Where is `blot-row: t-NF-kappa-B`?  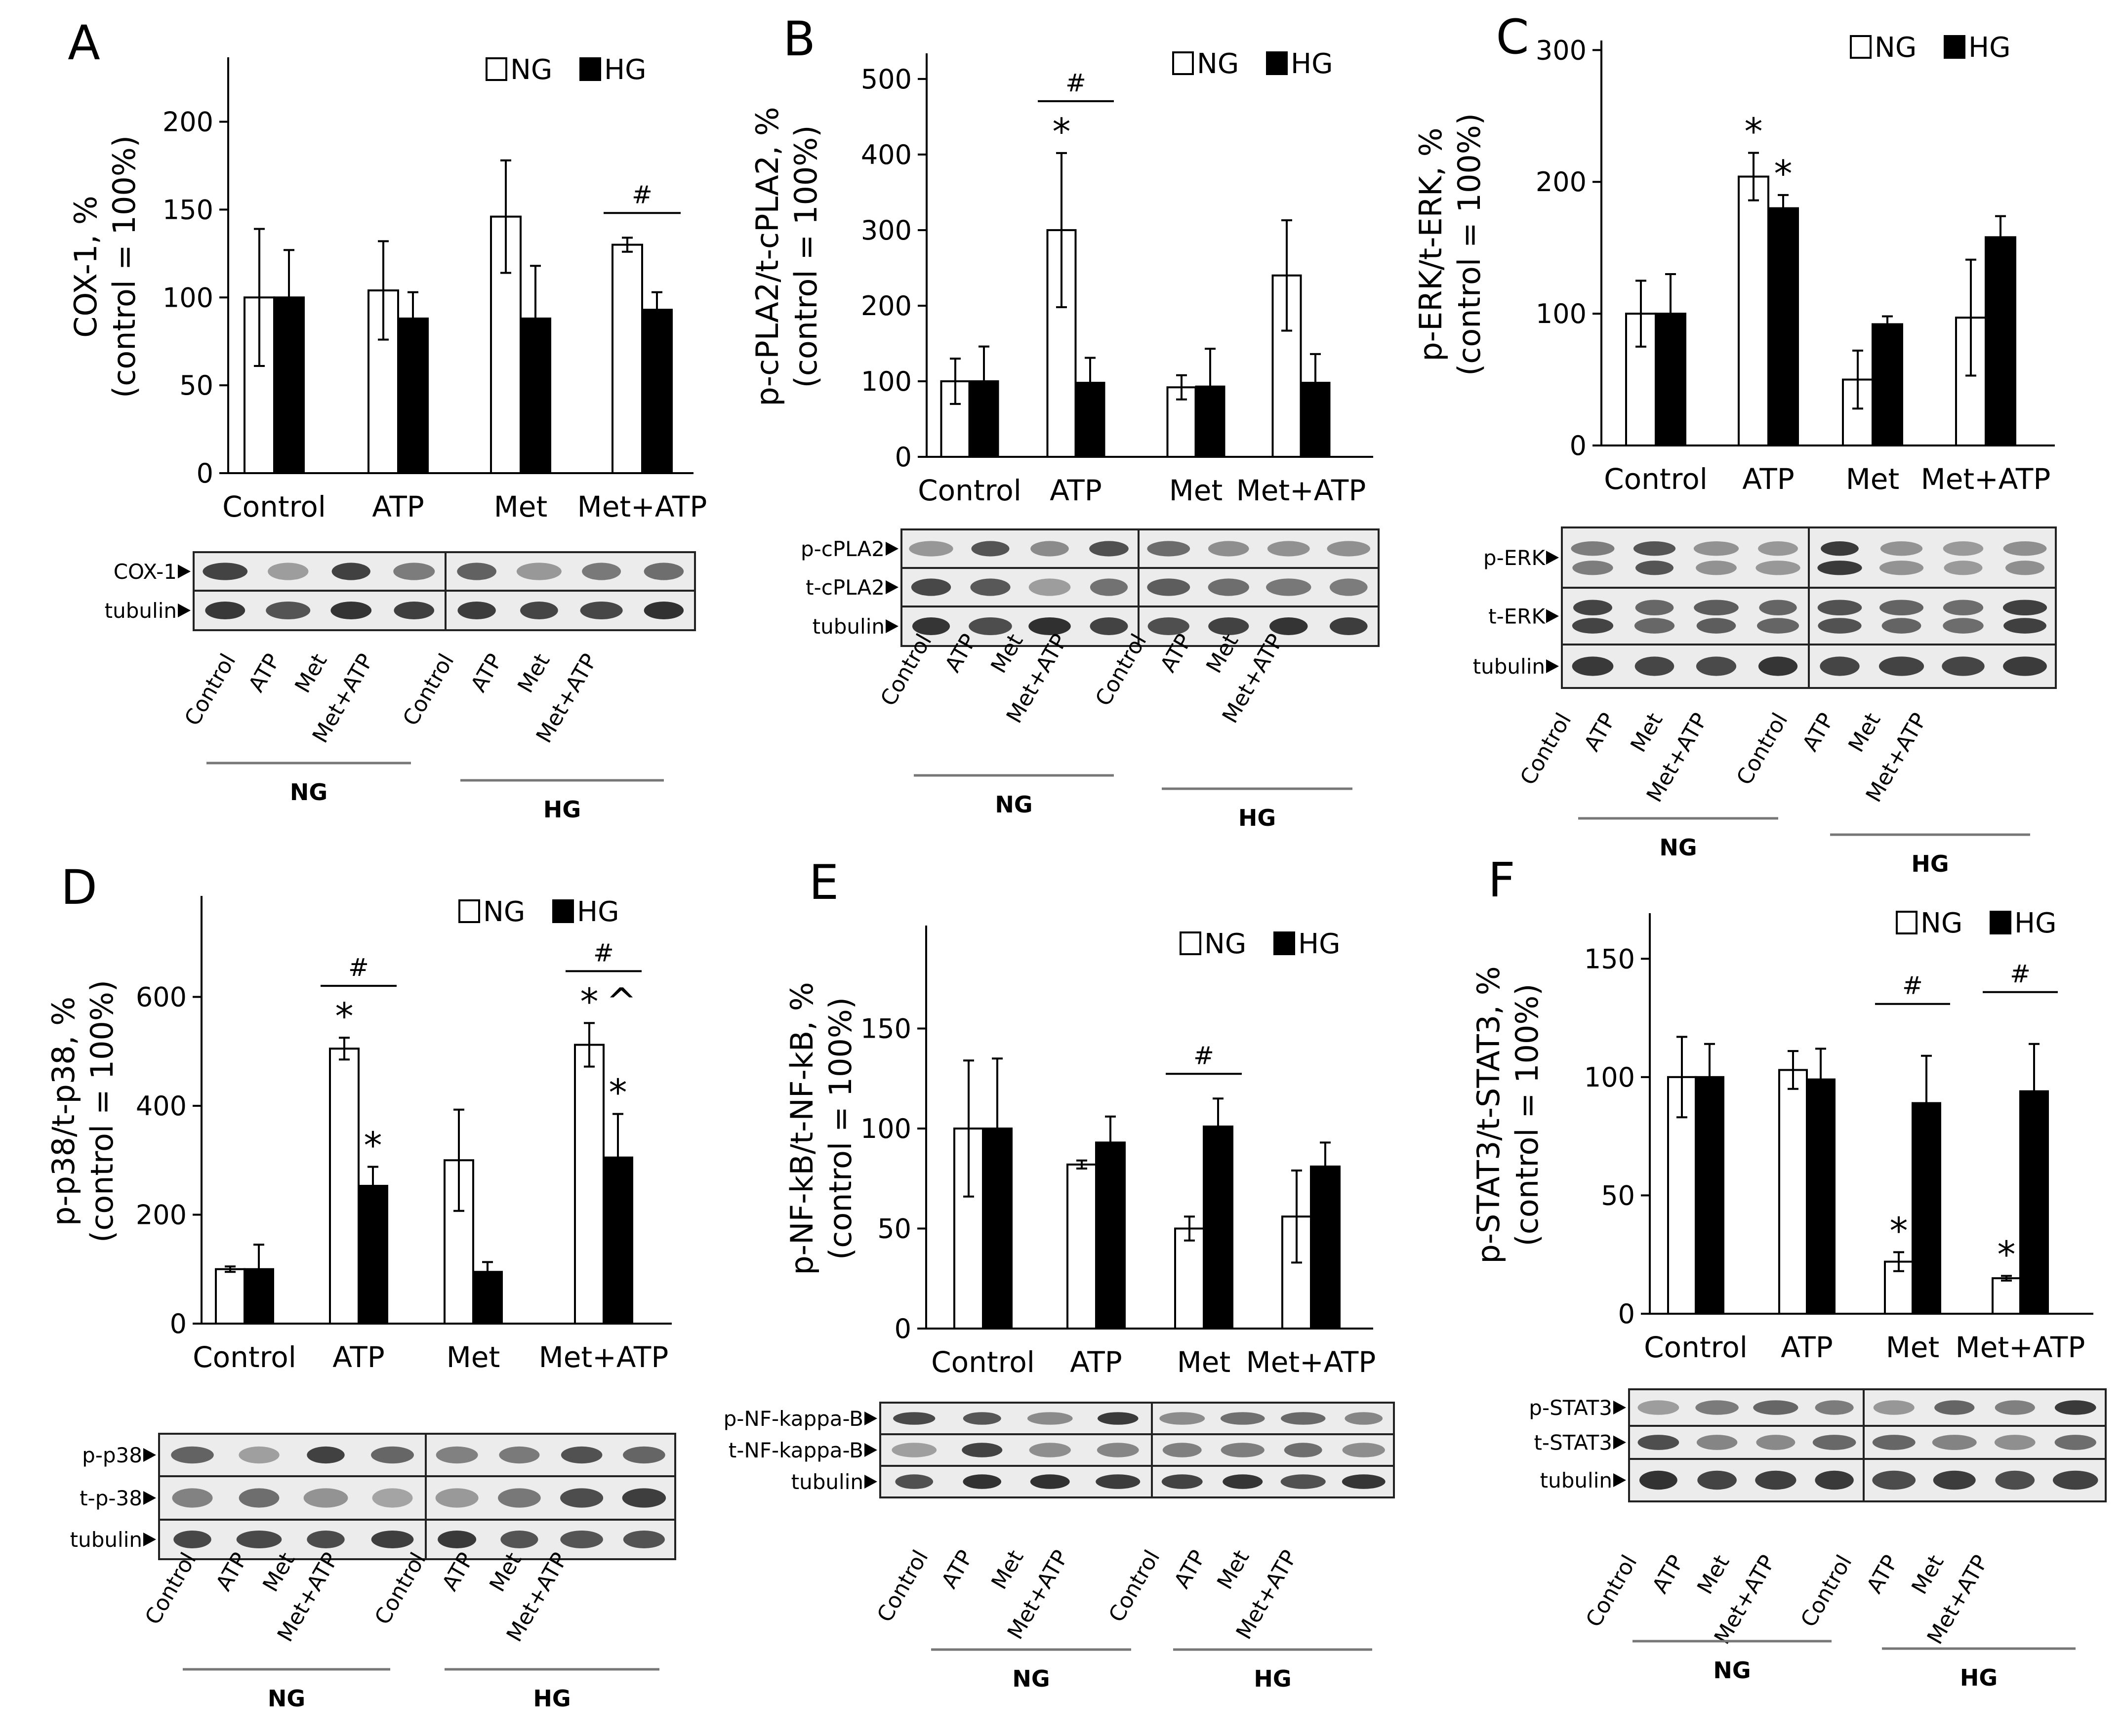
blot-row: t-NF-kappa-B is located at coordinates (1062, 1450).